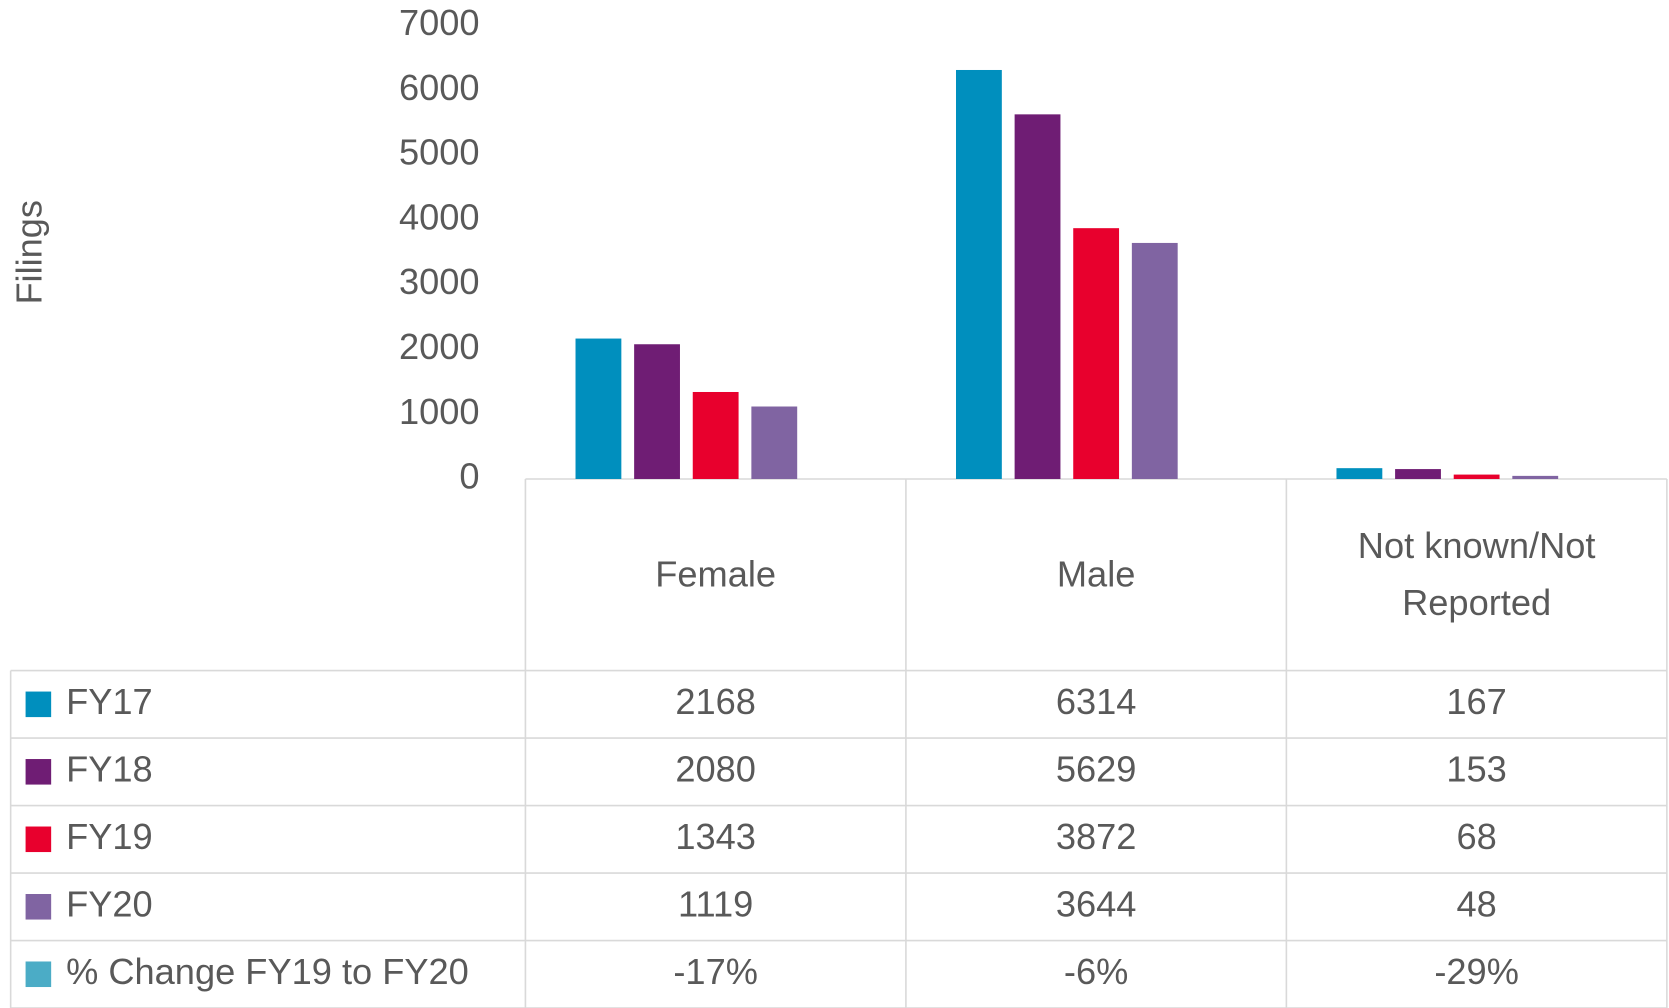 Image resolution: width=1669 pixels, height=1008 pixels. I want to click on category-cell: Not known/Not Reported, so click(1476, 575).